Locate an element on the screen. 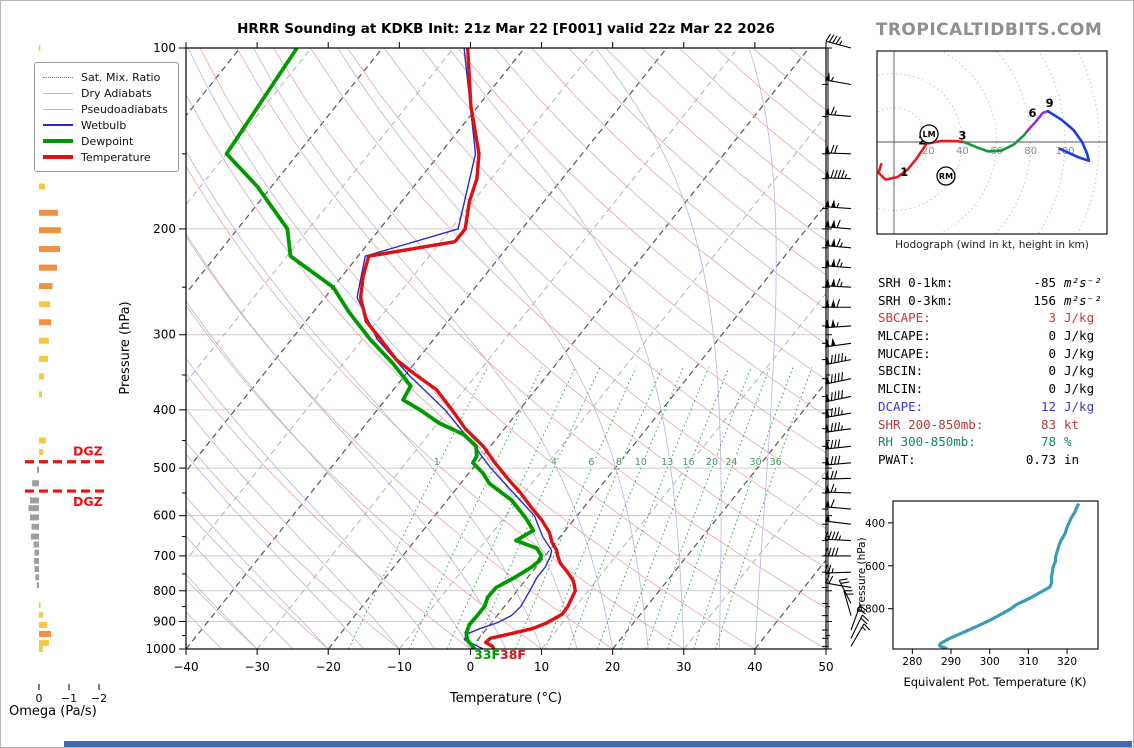  svg-text: 13 is located at coordinates (667, 462).